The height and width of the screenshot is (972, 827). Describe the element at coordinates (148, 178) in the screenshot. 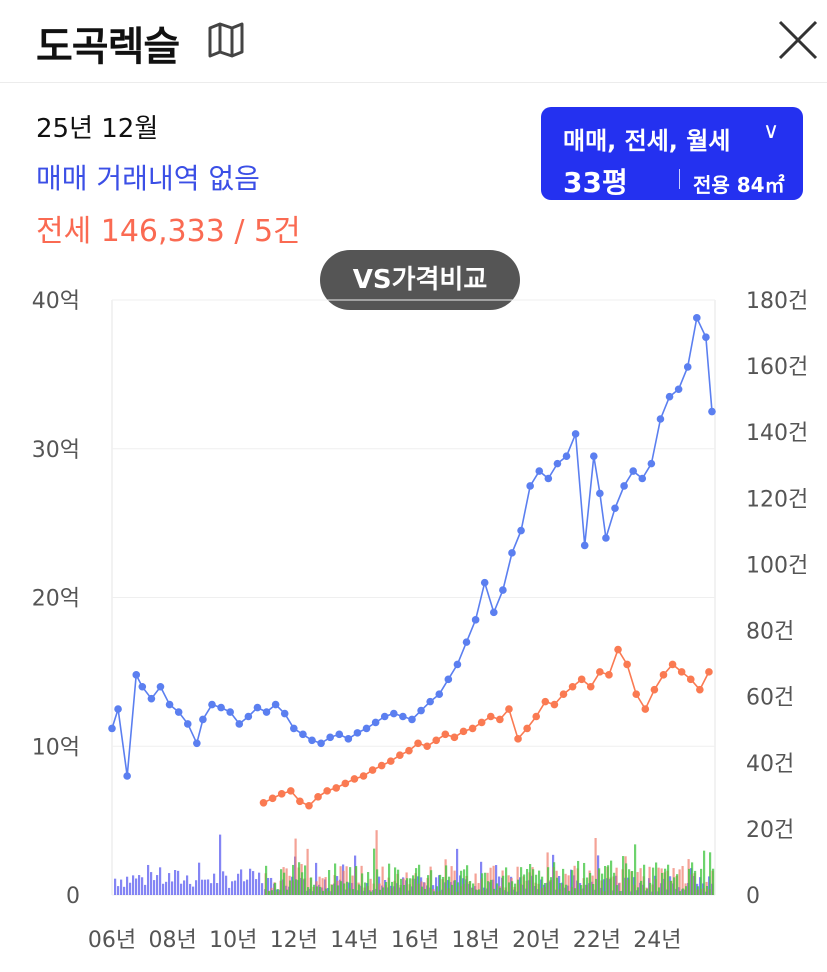

I see `sale-summary: 매매 거래내역 없음` at that location.